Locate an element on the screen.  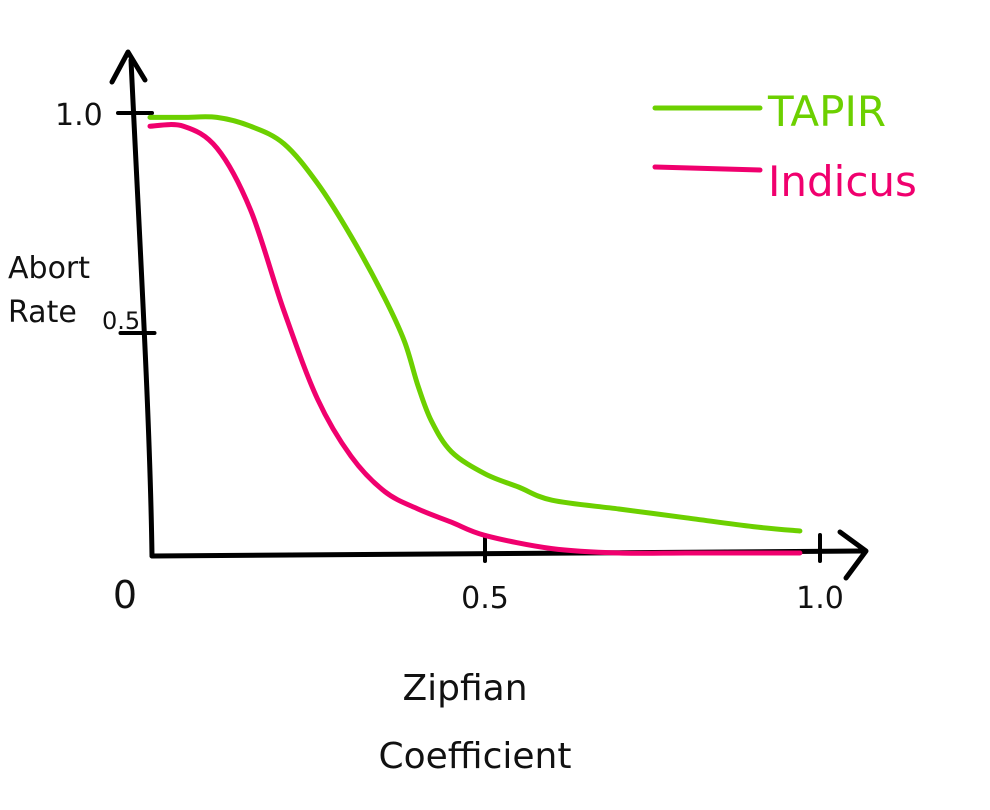
x-axis-label-line-2: Coefficient is located at coordinates (475, 756).